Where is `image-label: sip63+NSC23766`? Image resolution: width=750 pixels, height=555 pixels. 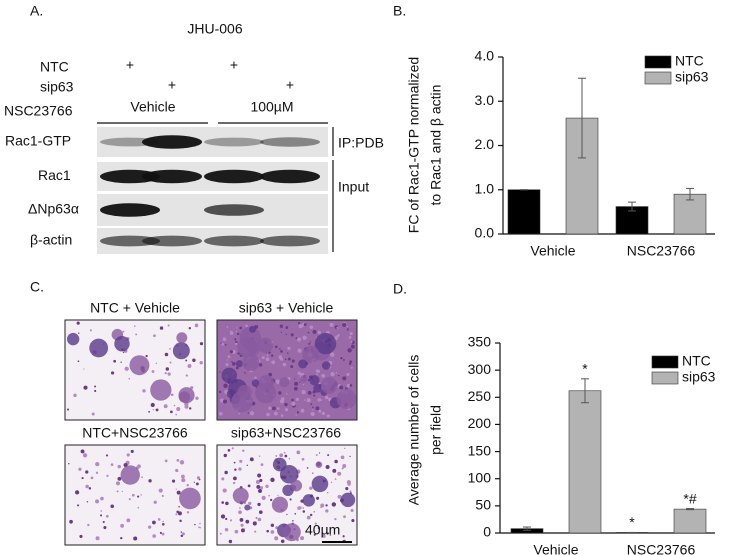 image-label: sip63+NSC23766 is located at coordinates (286, 433).